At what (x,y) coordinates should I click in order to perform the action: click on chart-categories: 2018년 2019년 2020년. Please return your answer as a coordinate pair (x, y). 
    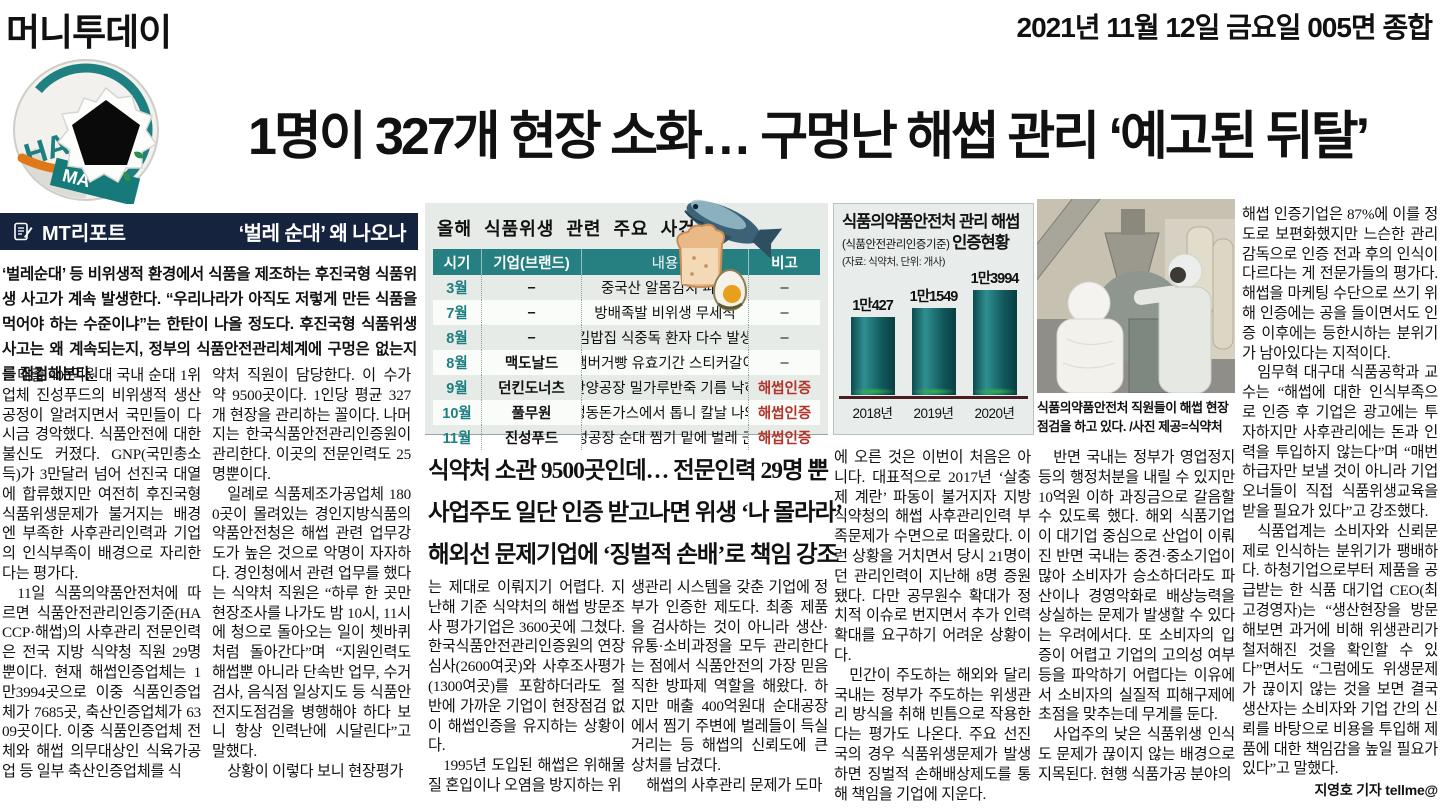
    Looking at the image, I should click on (933, 412).